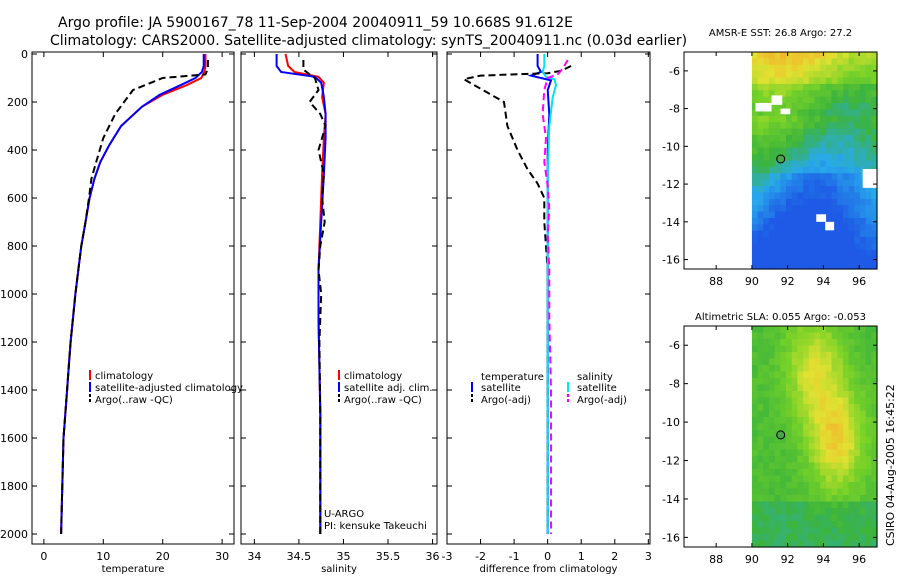 Image resolution: width=900 pixels, height=580 pixels. What do you see at coordinates (890, 465) in the screenshot?
I see `timestamp-side-text: CSIRO 04-Aug-2005 16:45:22` at bounding box center [890, 465].